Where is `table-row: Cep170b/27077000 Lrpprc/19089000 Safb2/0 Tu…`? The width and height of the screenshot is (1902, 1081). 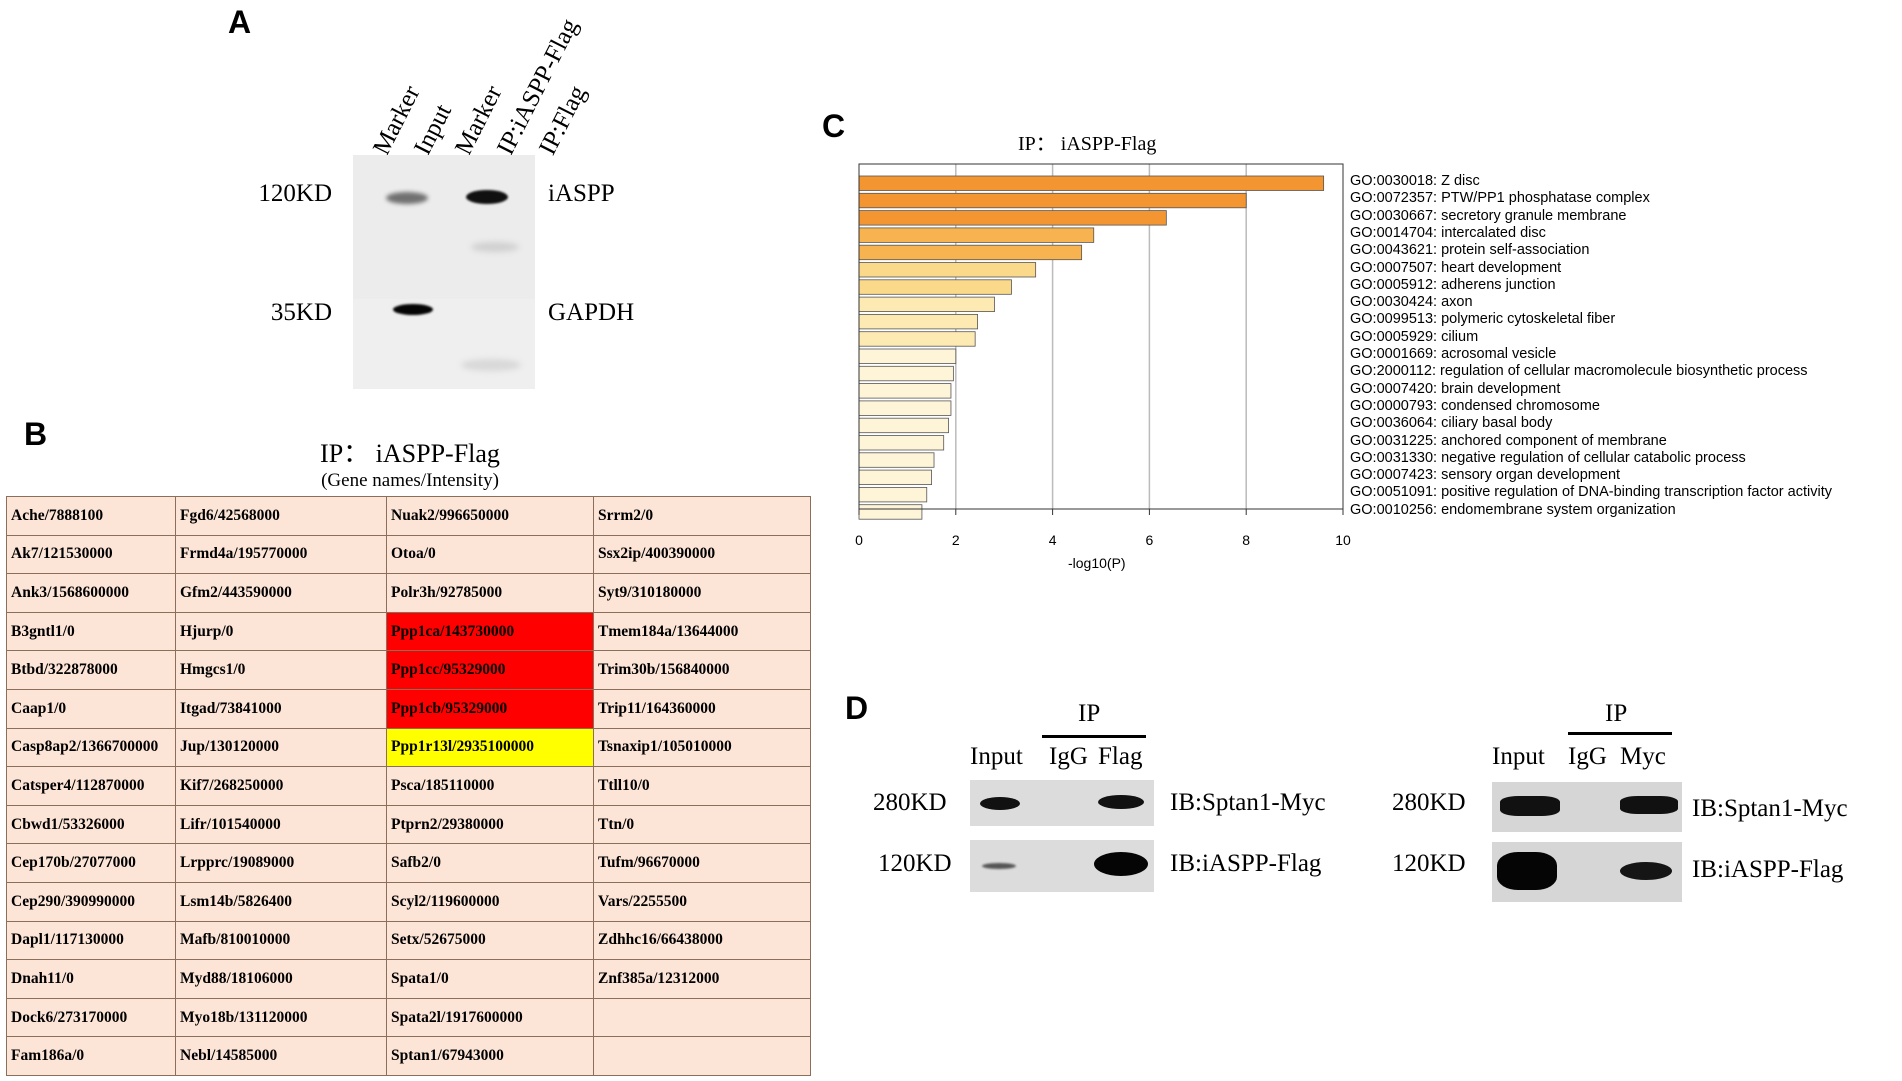
table-row: Cep170b/27077000 Lrpprc/19089000 Safb2/0 Tu… is located at coordinates (408, 863).